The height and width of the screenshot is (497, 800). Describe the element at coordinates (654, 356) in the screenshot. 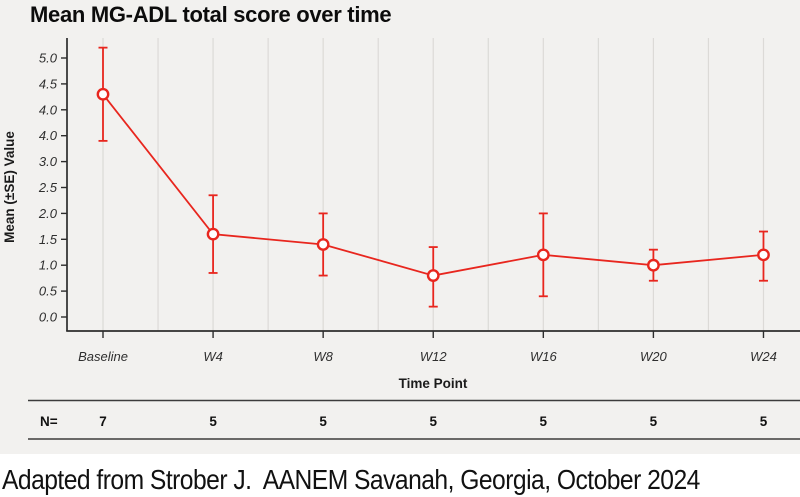

I see `x-tick-label: W20` at that location.